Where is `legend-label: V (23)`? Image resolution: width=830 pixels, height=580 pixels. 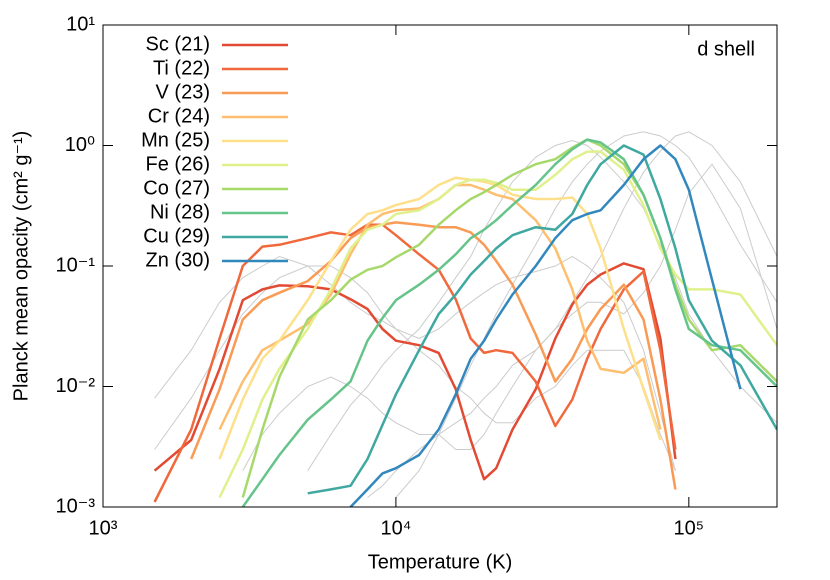
legend-label: V (23) is located at coordinates (183, 92).